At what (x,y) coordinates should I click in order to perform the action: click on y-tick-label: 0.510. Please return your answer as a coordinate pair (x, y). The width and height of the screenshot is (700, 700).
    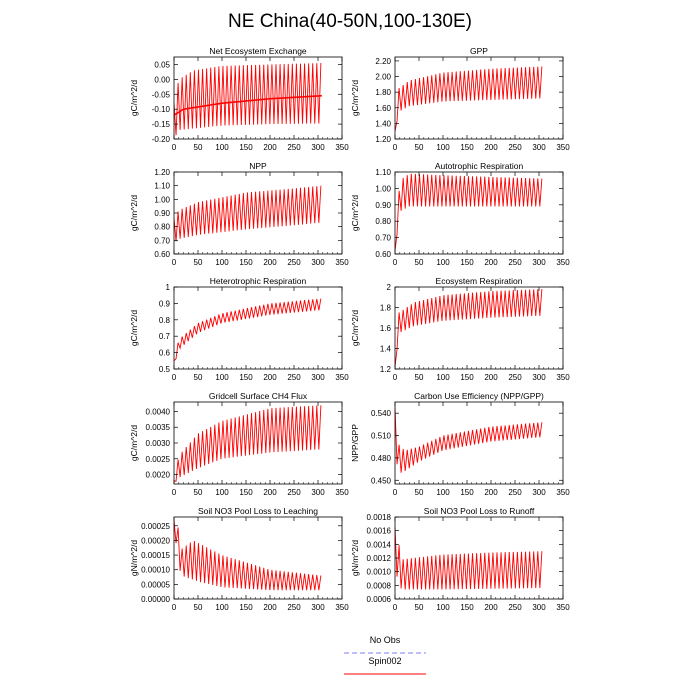
    Looking at the image, I should click on (381, 436).